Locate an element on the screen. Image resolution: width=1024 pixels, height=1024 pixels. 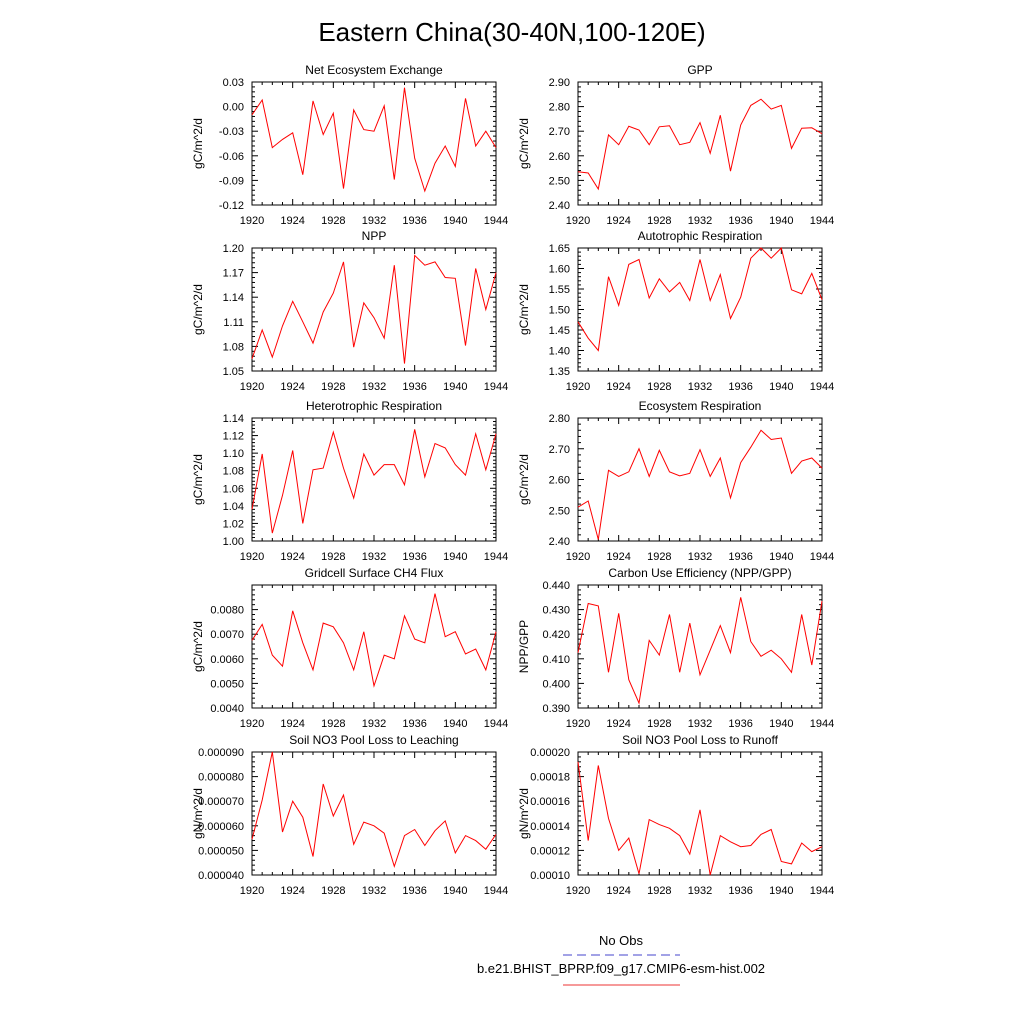
y-tick-label: 1.05 is located at coordinates (233, 372).